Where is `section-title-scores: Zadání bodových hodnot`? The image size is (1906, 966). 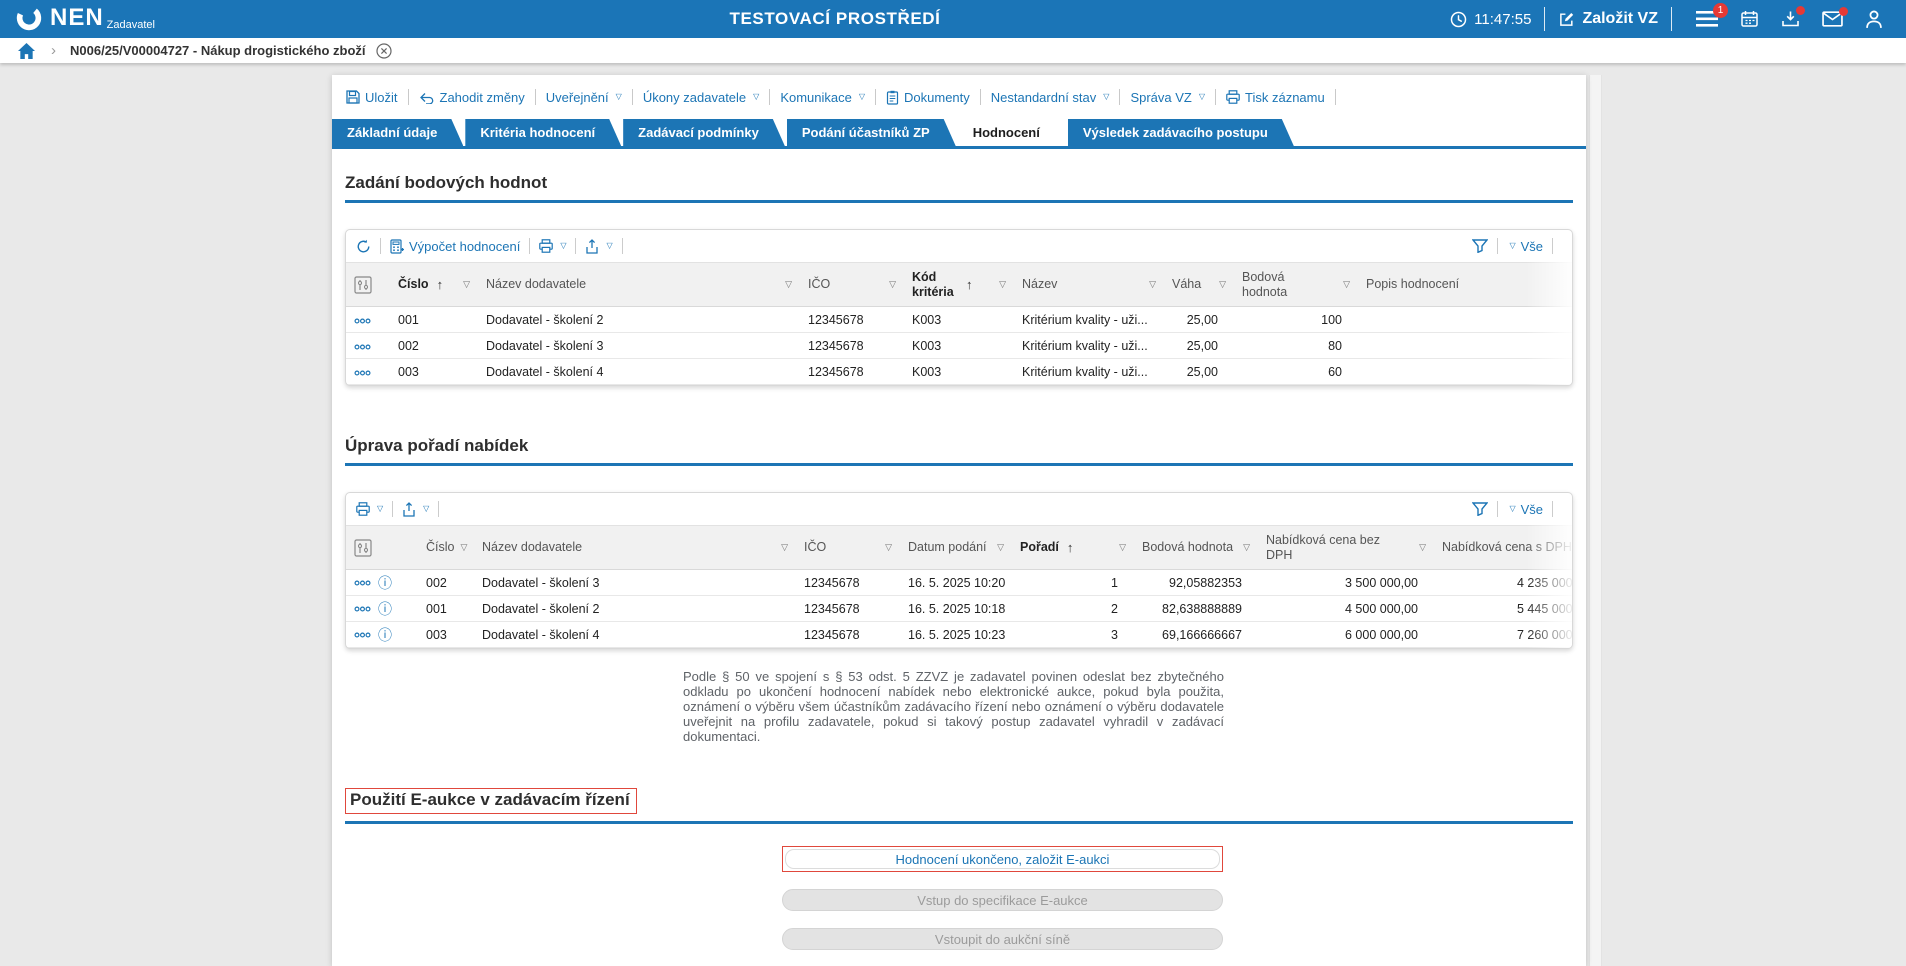 section-title-scores: Zadání bodových hodnot is located at coordinates (959, 188).